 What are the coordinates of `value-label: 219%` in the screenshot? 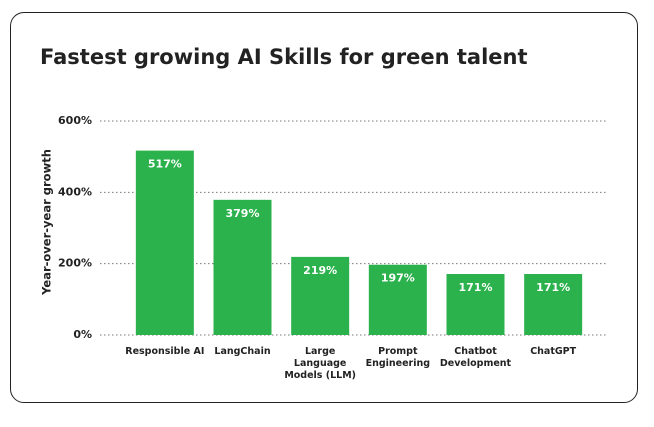 It's located at (320, 270).